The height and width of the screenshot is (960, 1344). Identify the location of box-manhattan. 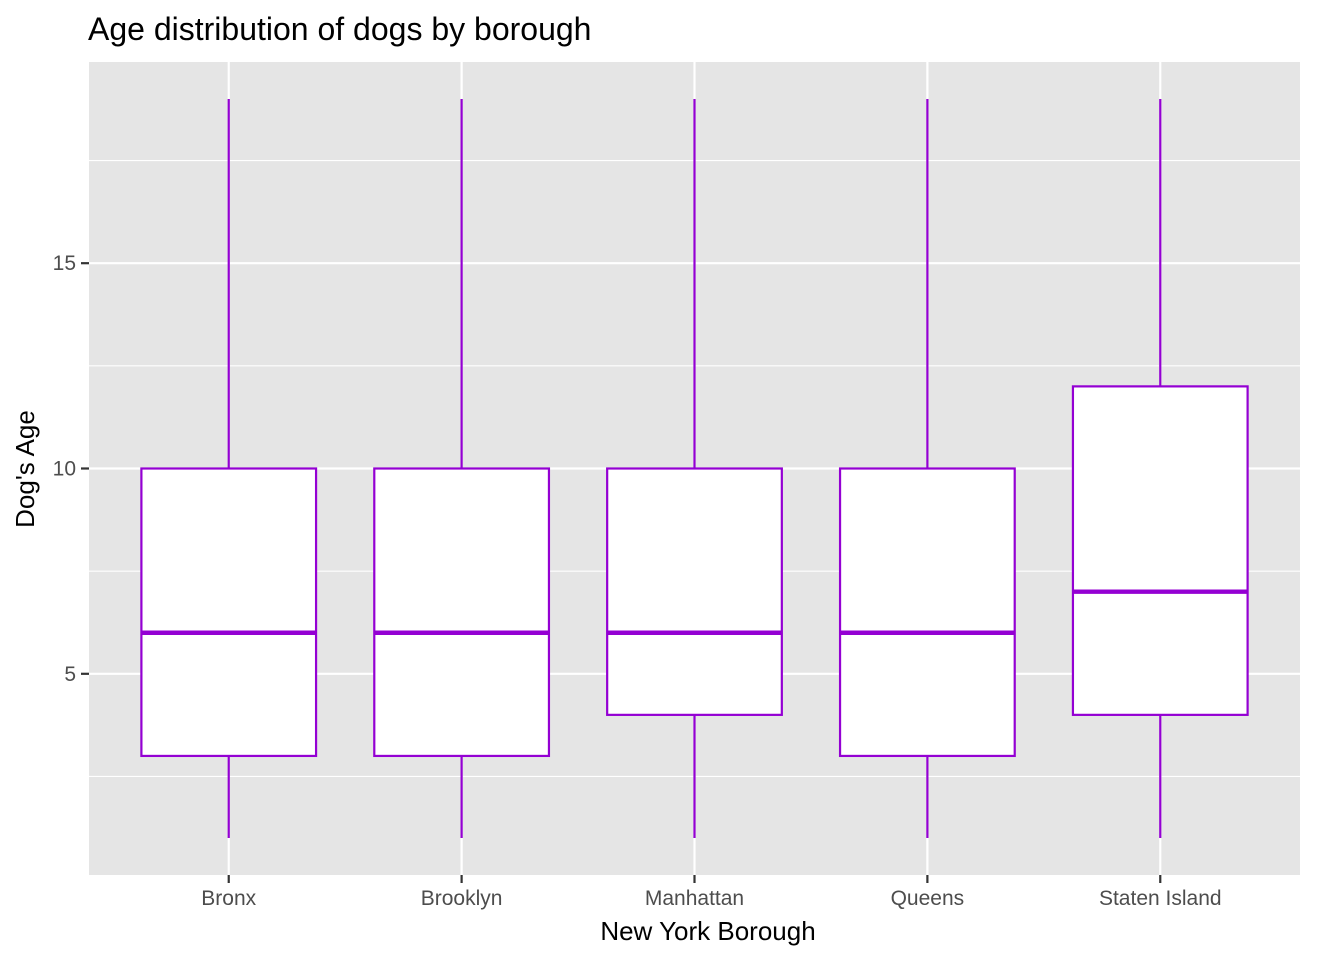
(694, 468).